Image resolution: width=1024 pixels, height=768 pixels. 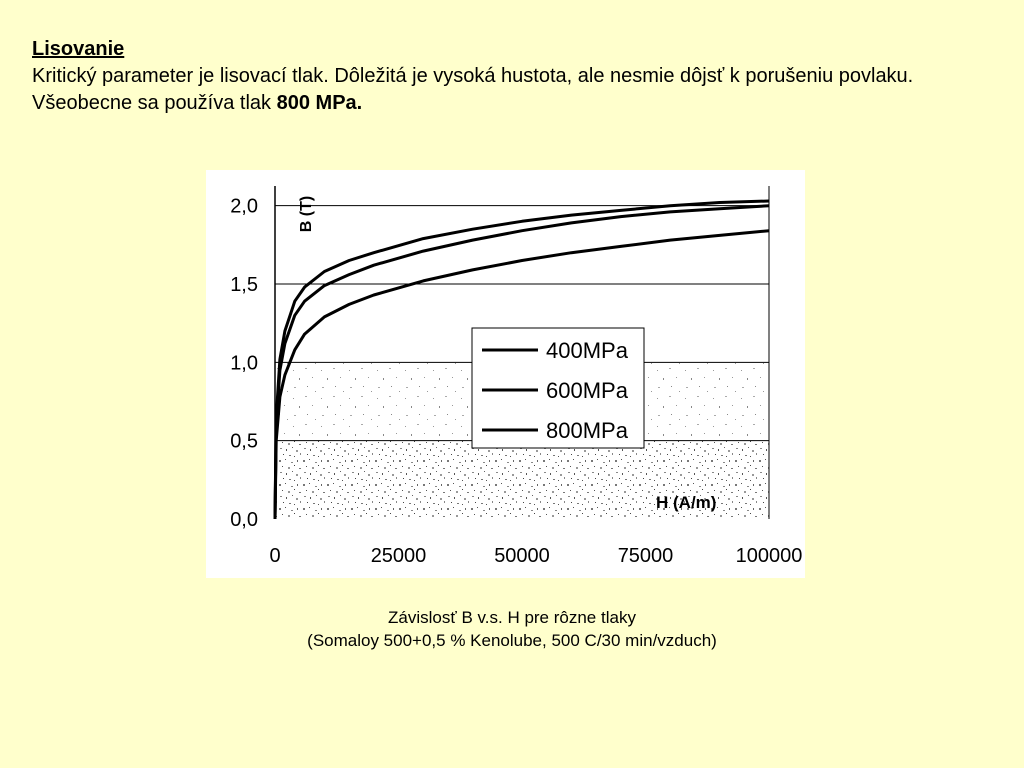 What do you see at coordinates (78, 49) in the screenshot?
I see `slide-title: Lisovanie` at bounding box center [78, 49].